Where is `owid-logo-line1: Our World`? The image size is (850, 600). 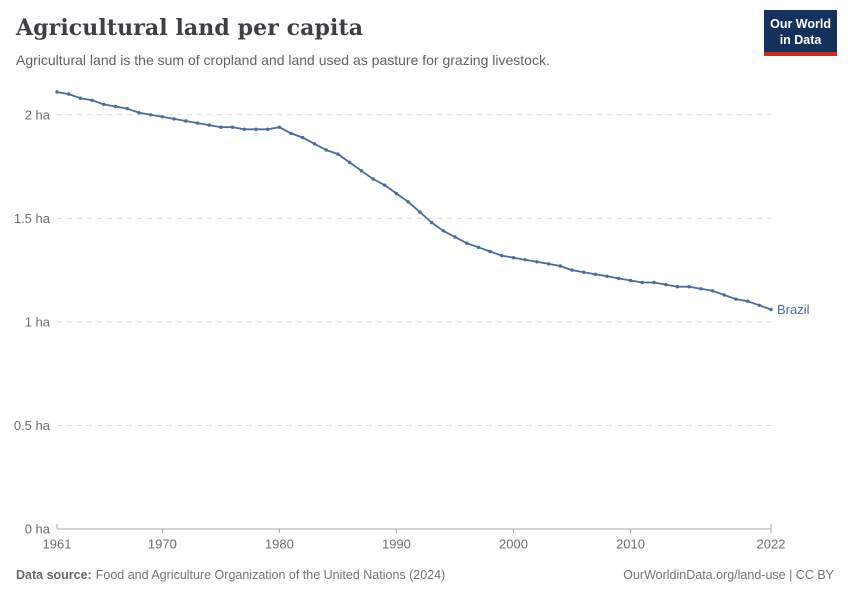 owid-logo-line1: Our World is located at coordinates (800, 24).